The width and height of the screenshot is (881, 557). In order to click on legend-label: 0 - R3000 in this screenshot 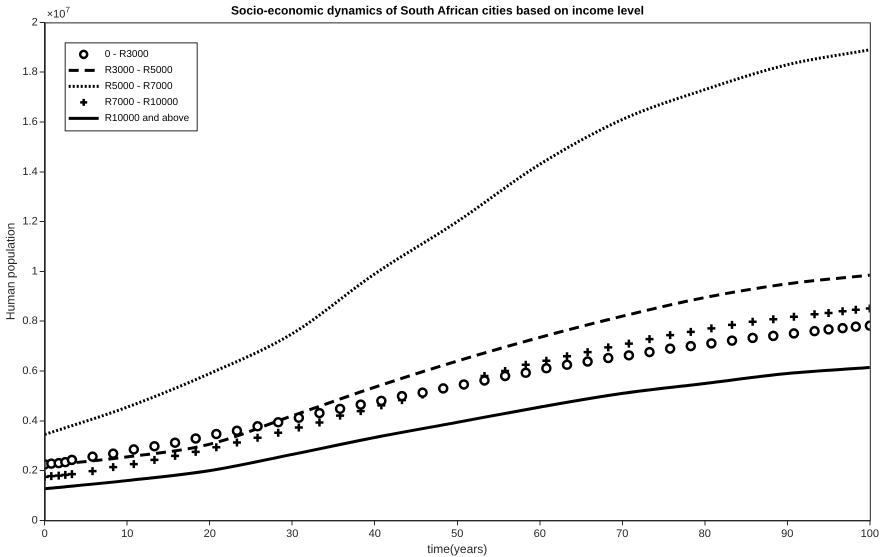, I will do `click(127, 54)`.